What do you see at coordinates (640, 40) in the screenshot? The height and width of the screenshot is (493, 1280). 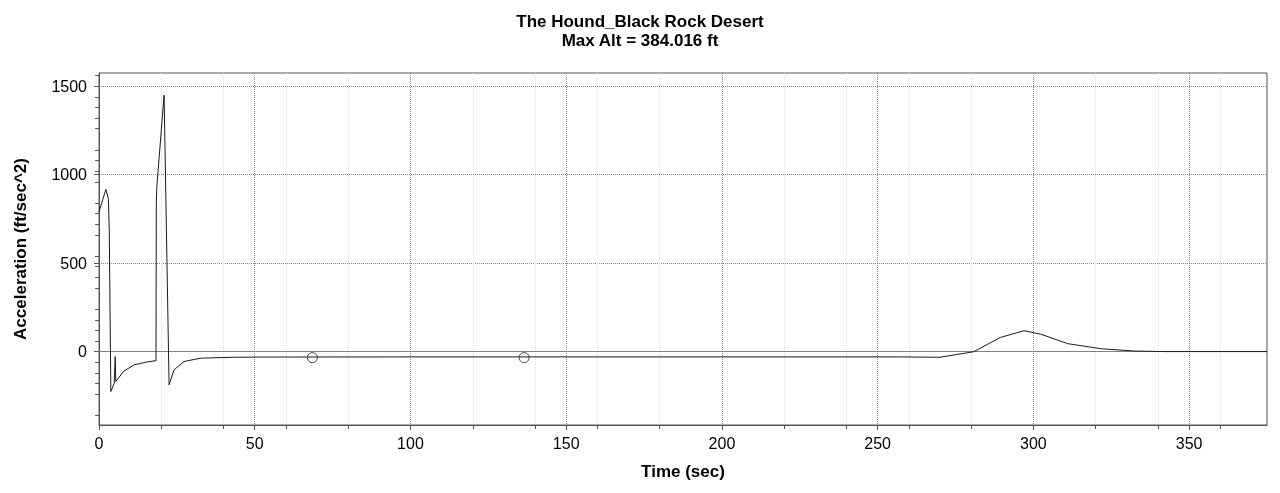 I see `chart-subtitle: Max Alt = 384.016 ft` at bounding box center [640, 40].